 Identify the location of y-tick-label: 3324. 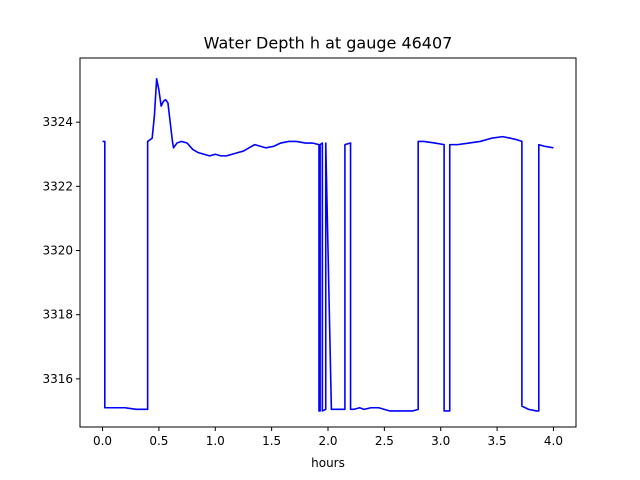
(57, 122).